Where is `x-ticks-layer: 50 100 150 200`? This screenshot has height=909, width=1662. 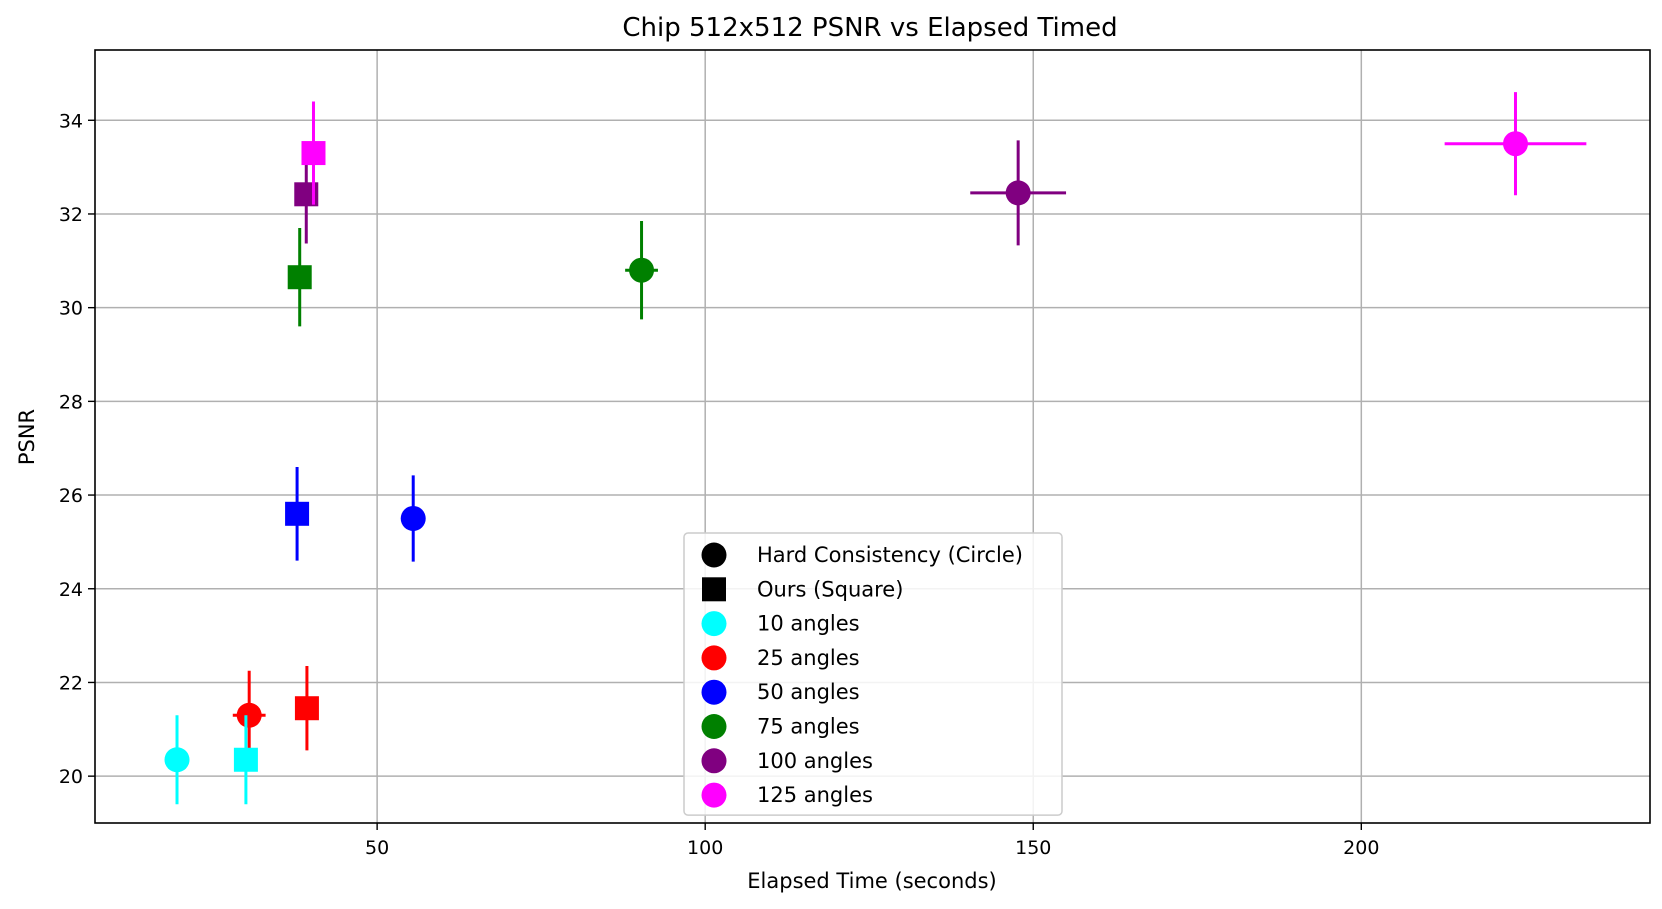
x-ticks-layer: 50 100 150 200 is located at coordinates (872, 841).